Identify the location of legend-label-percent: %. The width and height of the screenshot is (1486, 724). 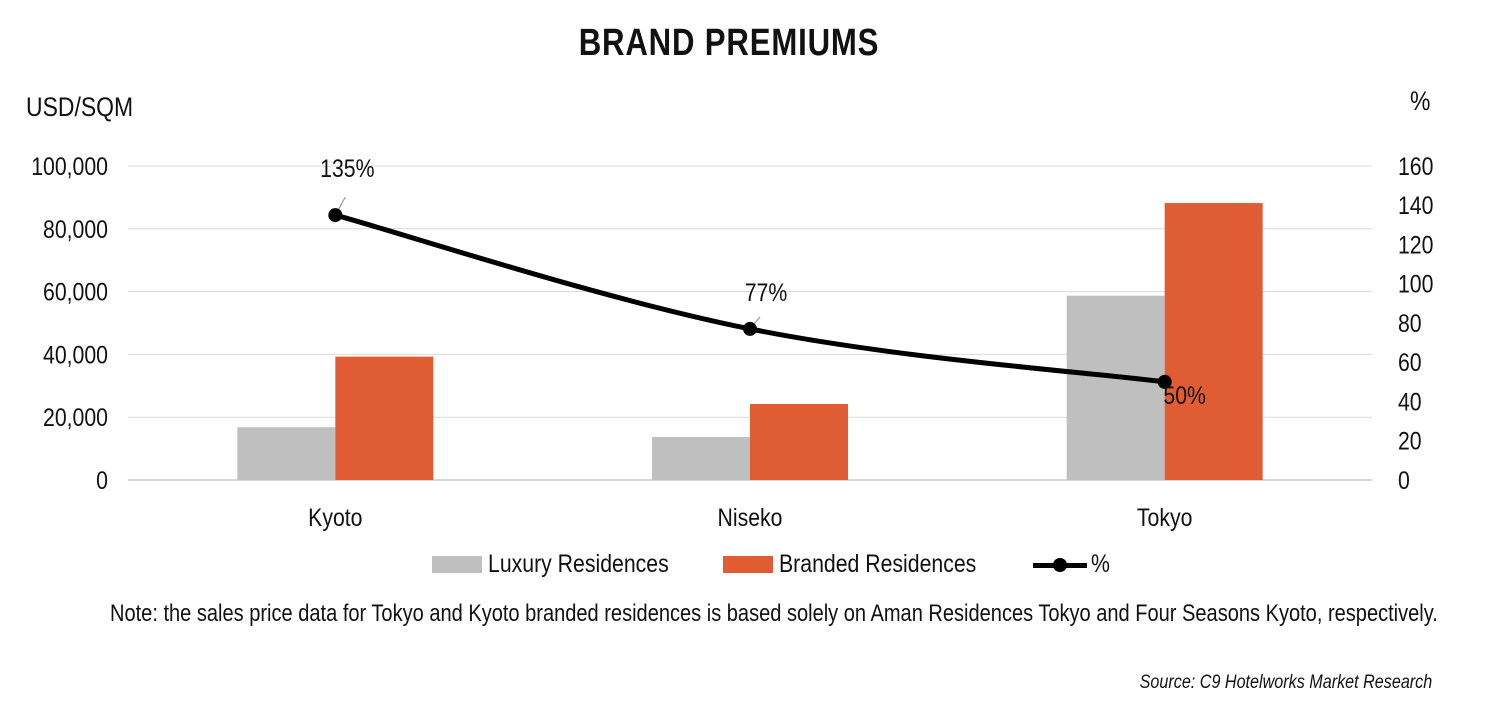
(1100, 564).